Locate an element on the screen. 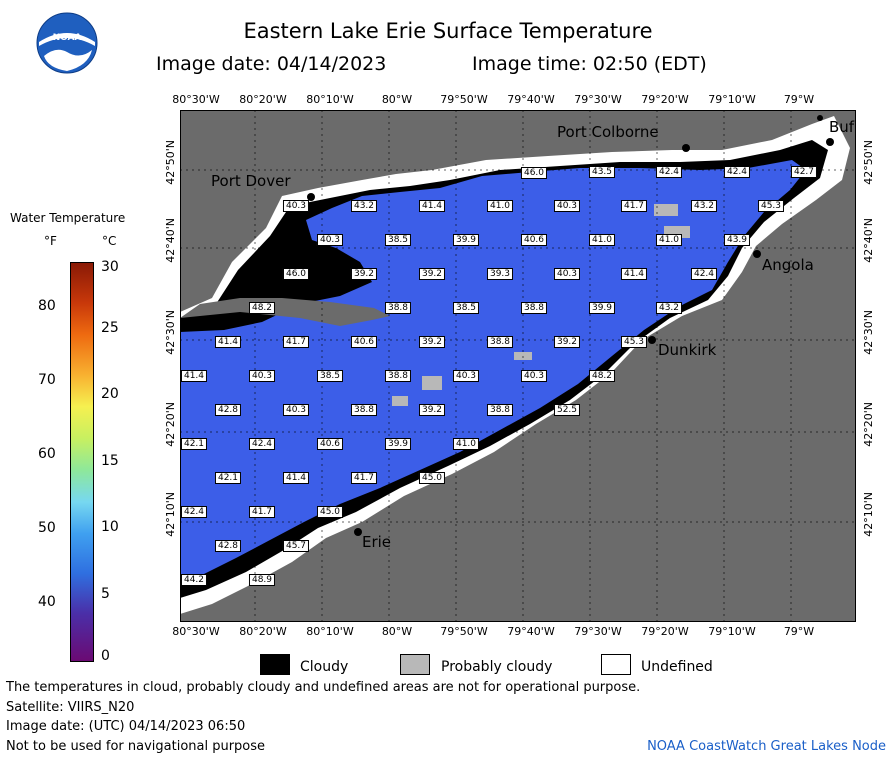 The height and width of the screenshot is (763, 896). temperature-label: 42.7 is located at coordinates (804, 172).